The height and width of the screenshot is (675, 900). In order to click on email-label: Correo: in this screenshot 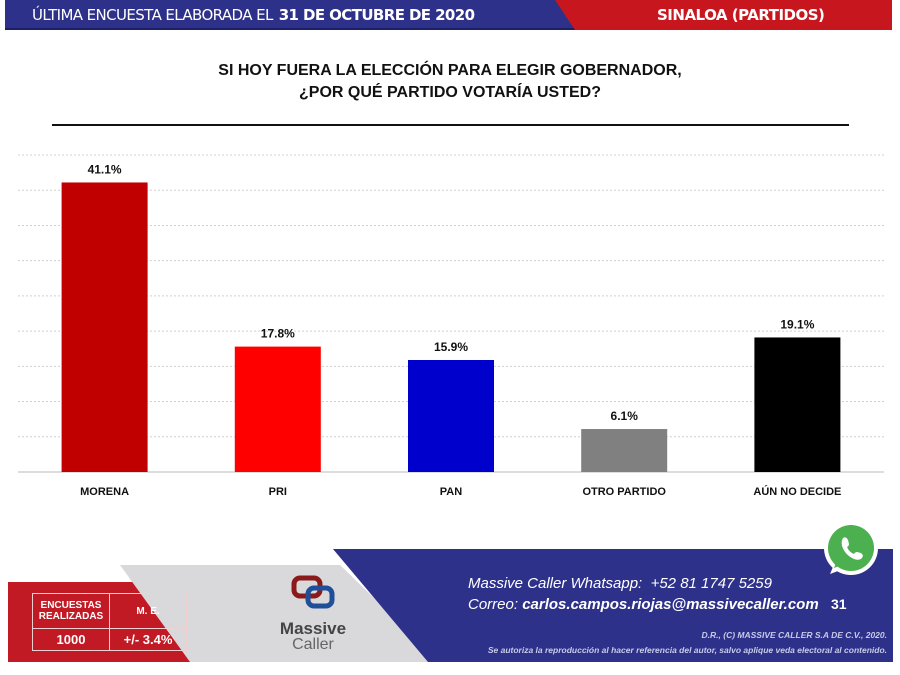, I will do `click(493, 604)`.